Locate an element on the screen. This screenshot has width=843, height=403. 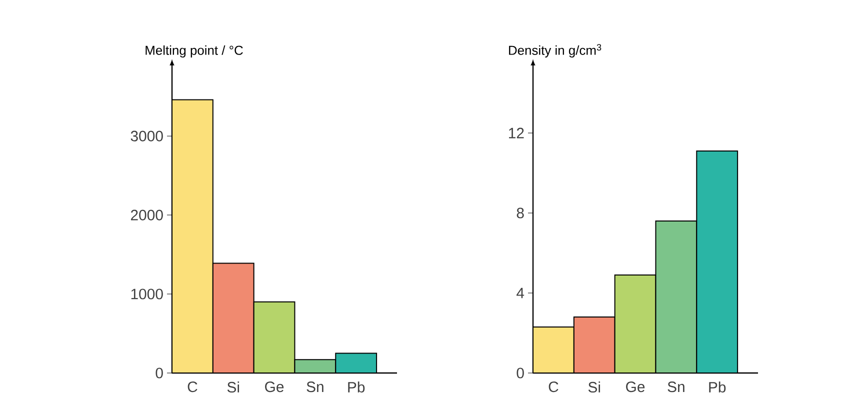
y-tick-label: 12 is located at coordinates (516, 133).